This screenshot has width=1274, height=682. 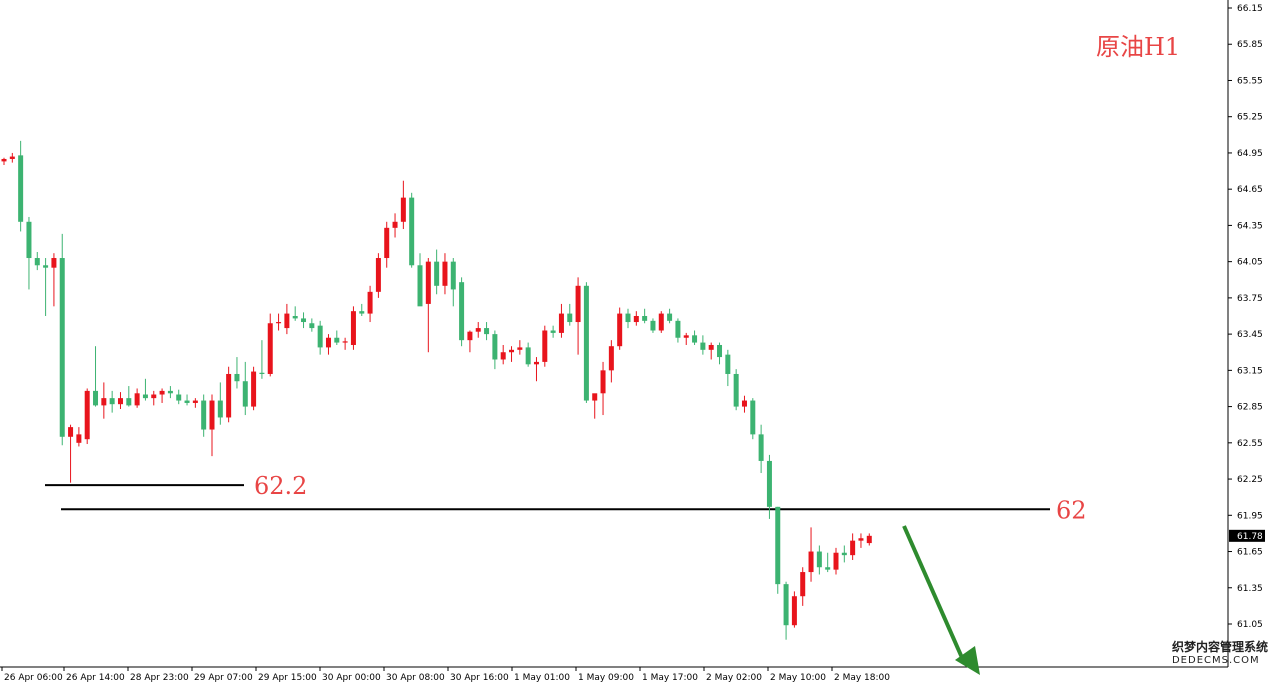 What do you see at coordinates (159, 677) in the screenshot?
I see `x-tick-label: 28 Apr 23:00` at bounding box center [159, 677].